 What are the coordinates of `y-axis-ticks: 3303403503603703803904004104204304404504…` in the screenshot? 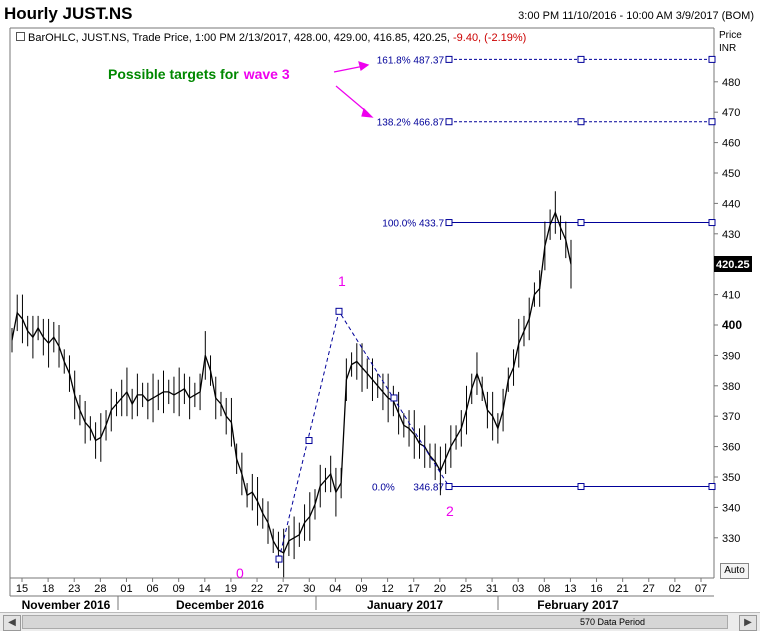 It's located at (728, 311).